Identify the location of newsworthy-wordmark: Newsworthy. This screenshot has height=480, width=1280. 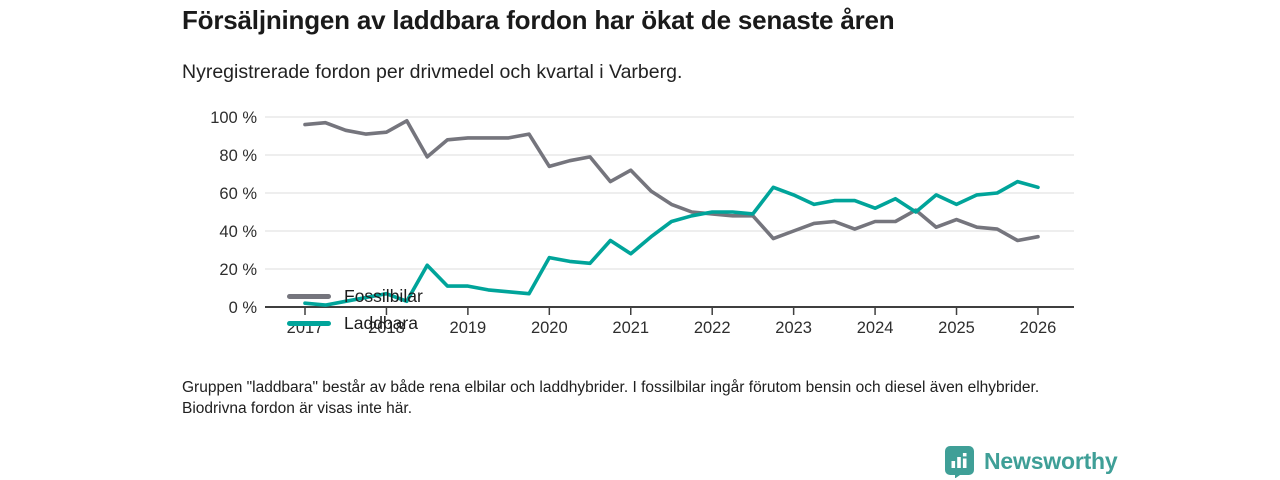
(1051, 461).